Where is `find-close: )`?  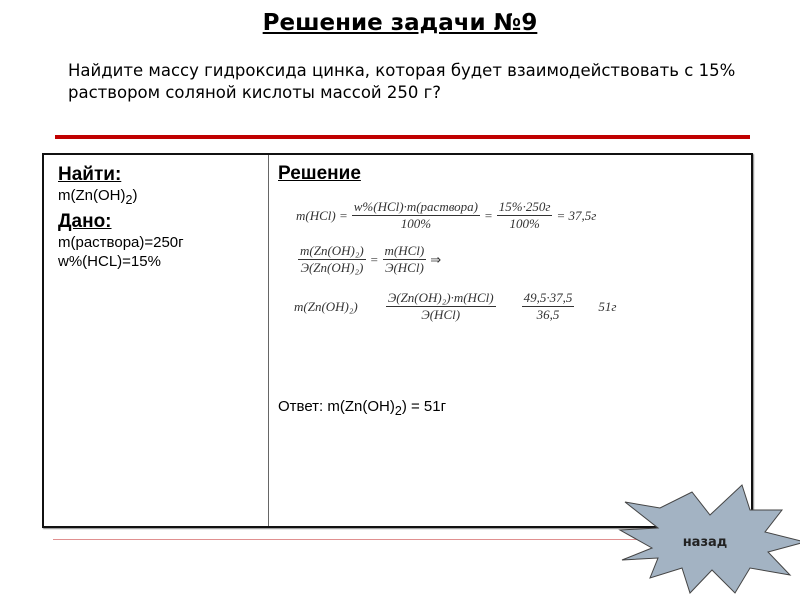 find-close: ) is located at coordinates (135, 195).